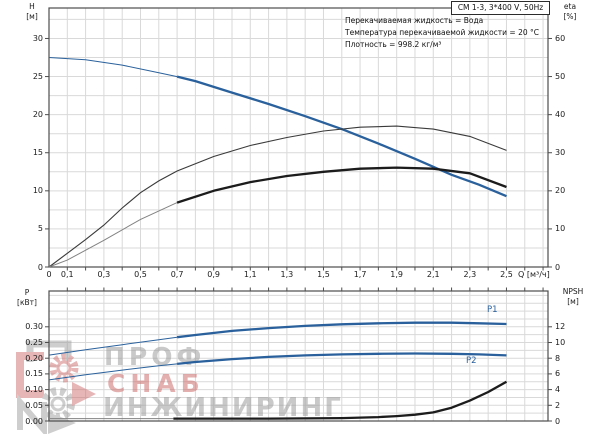  I want to click on h-axis-unit: [м], so click(32, 16).